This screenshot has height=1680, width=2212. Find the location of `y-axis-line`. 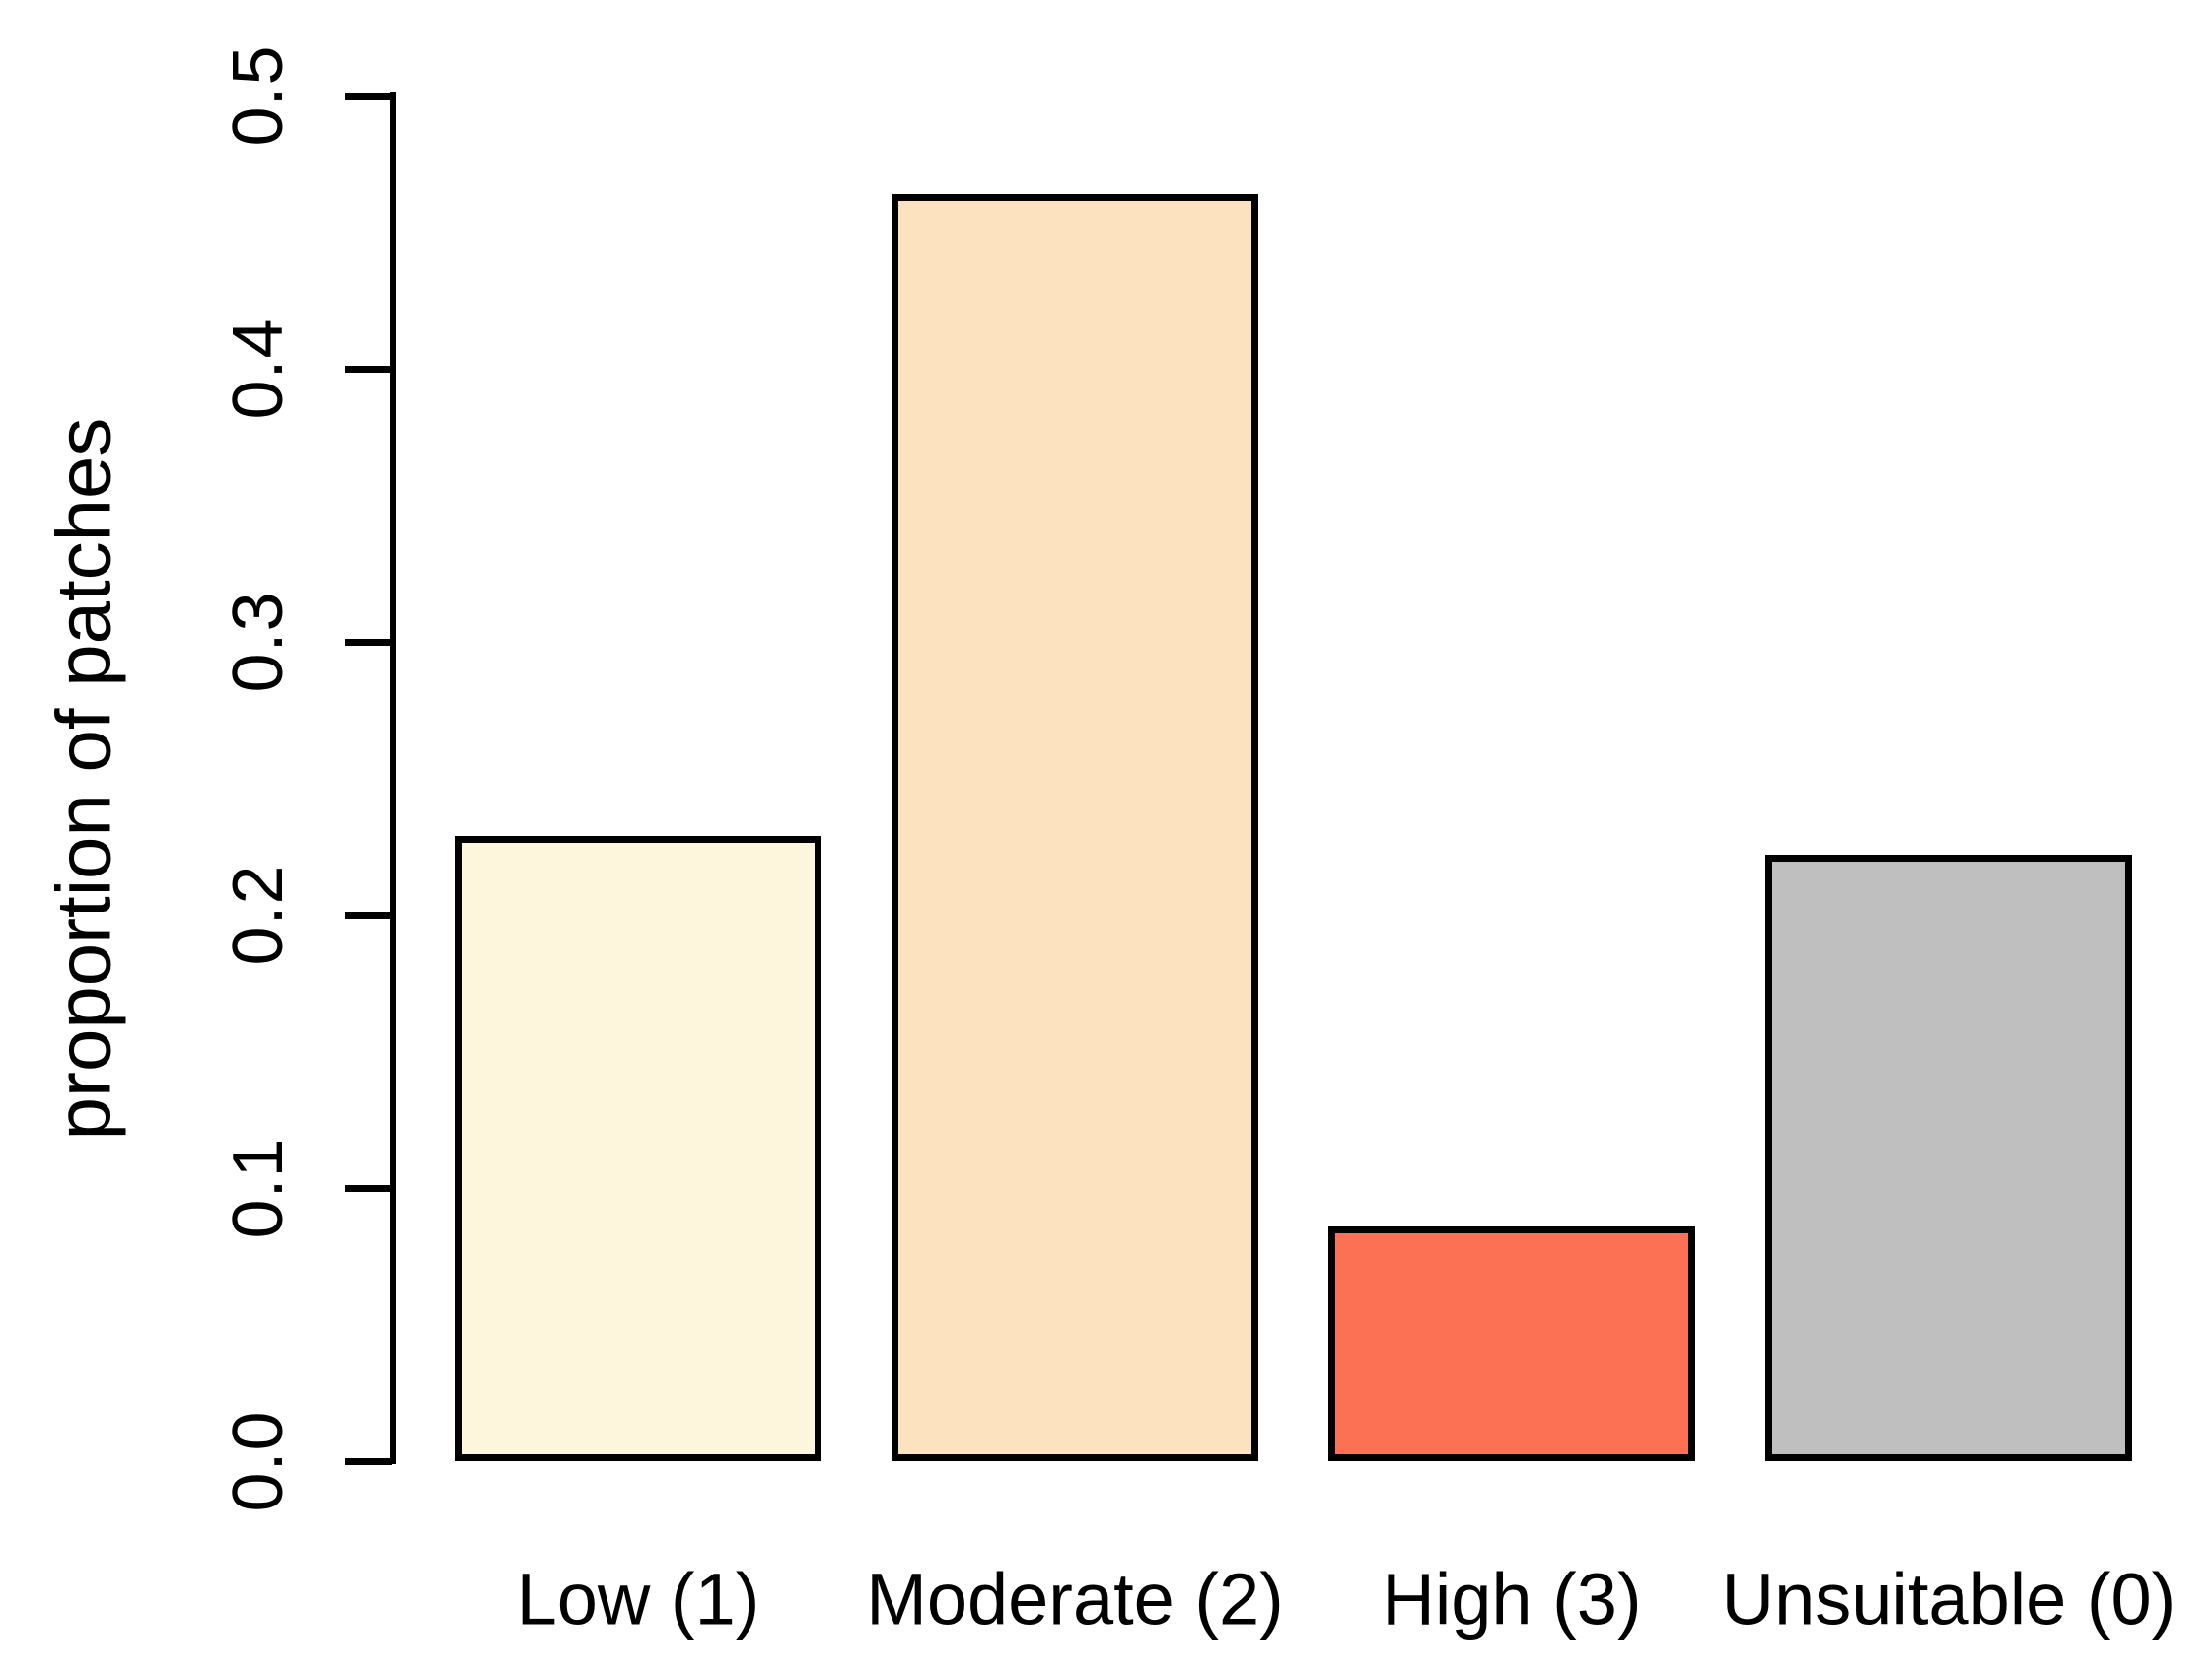

y-axis-line is located at coordinates (393, 778).